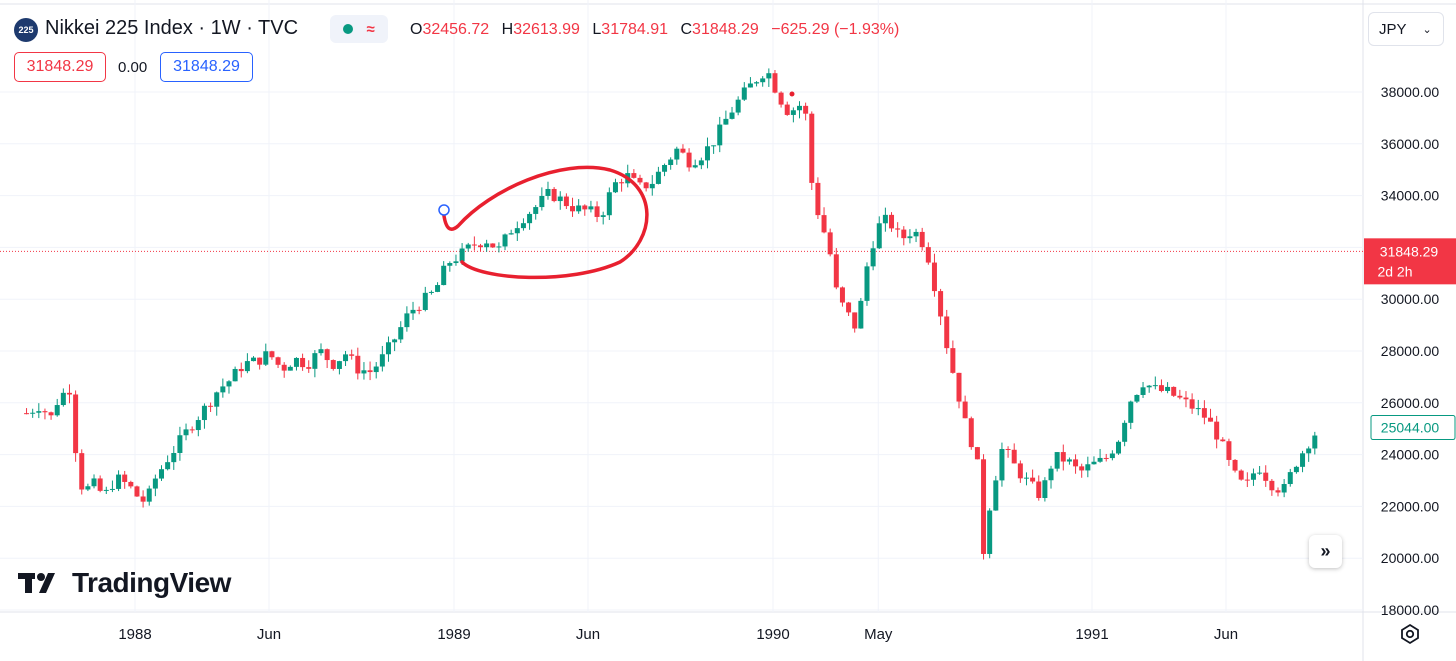  I want to click on symbol-title: Nikkei 225 Index · 1W · TVC, so click(172, 28).